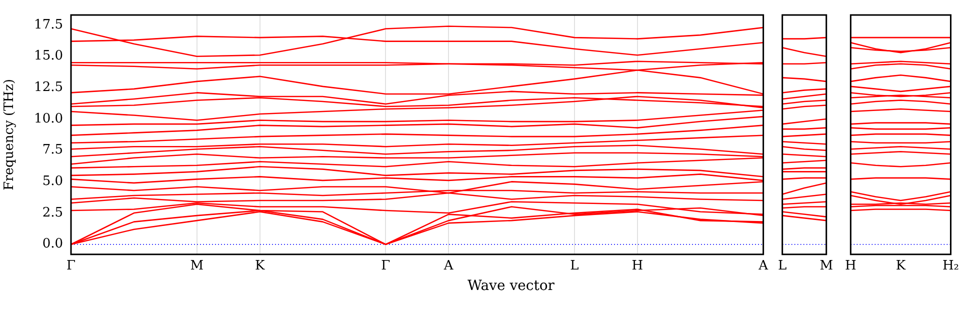 This screenshot has height=310, width=975. I want to click on y-tick-label: 12.5, so click(48, 88).